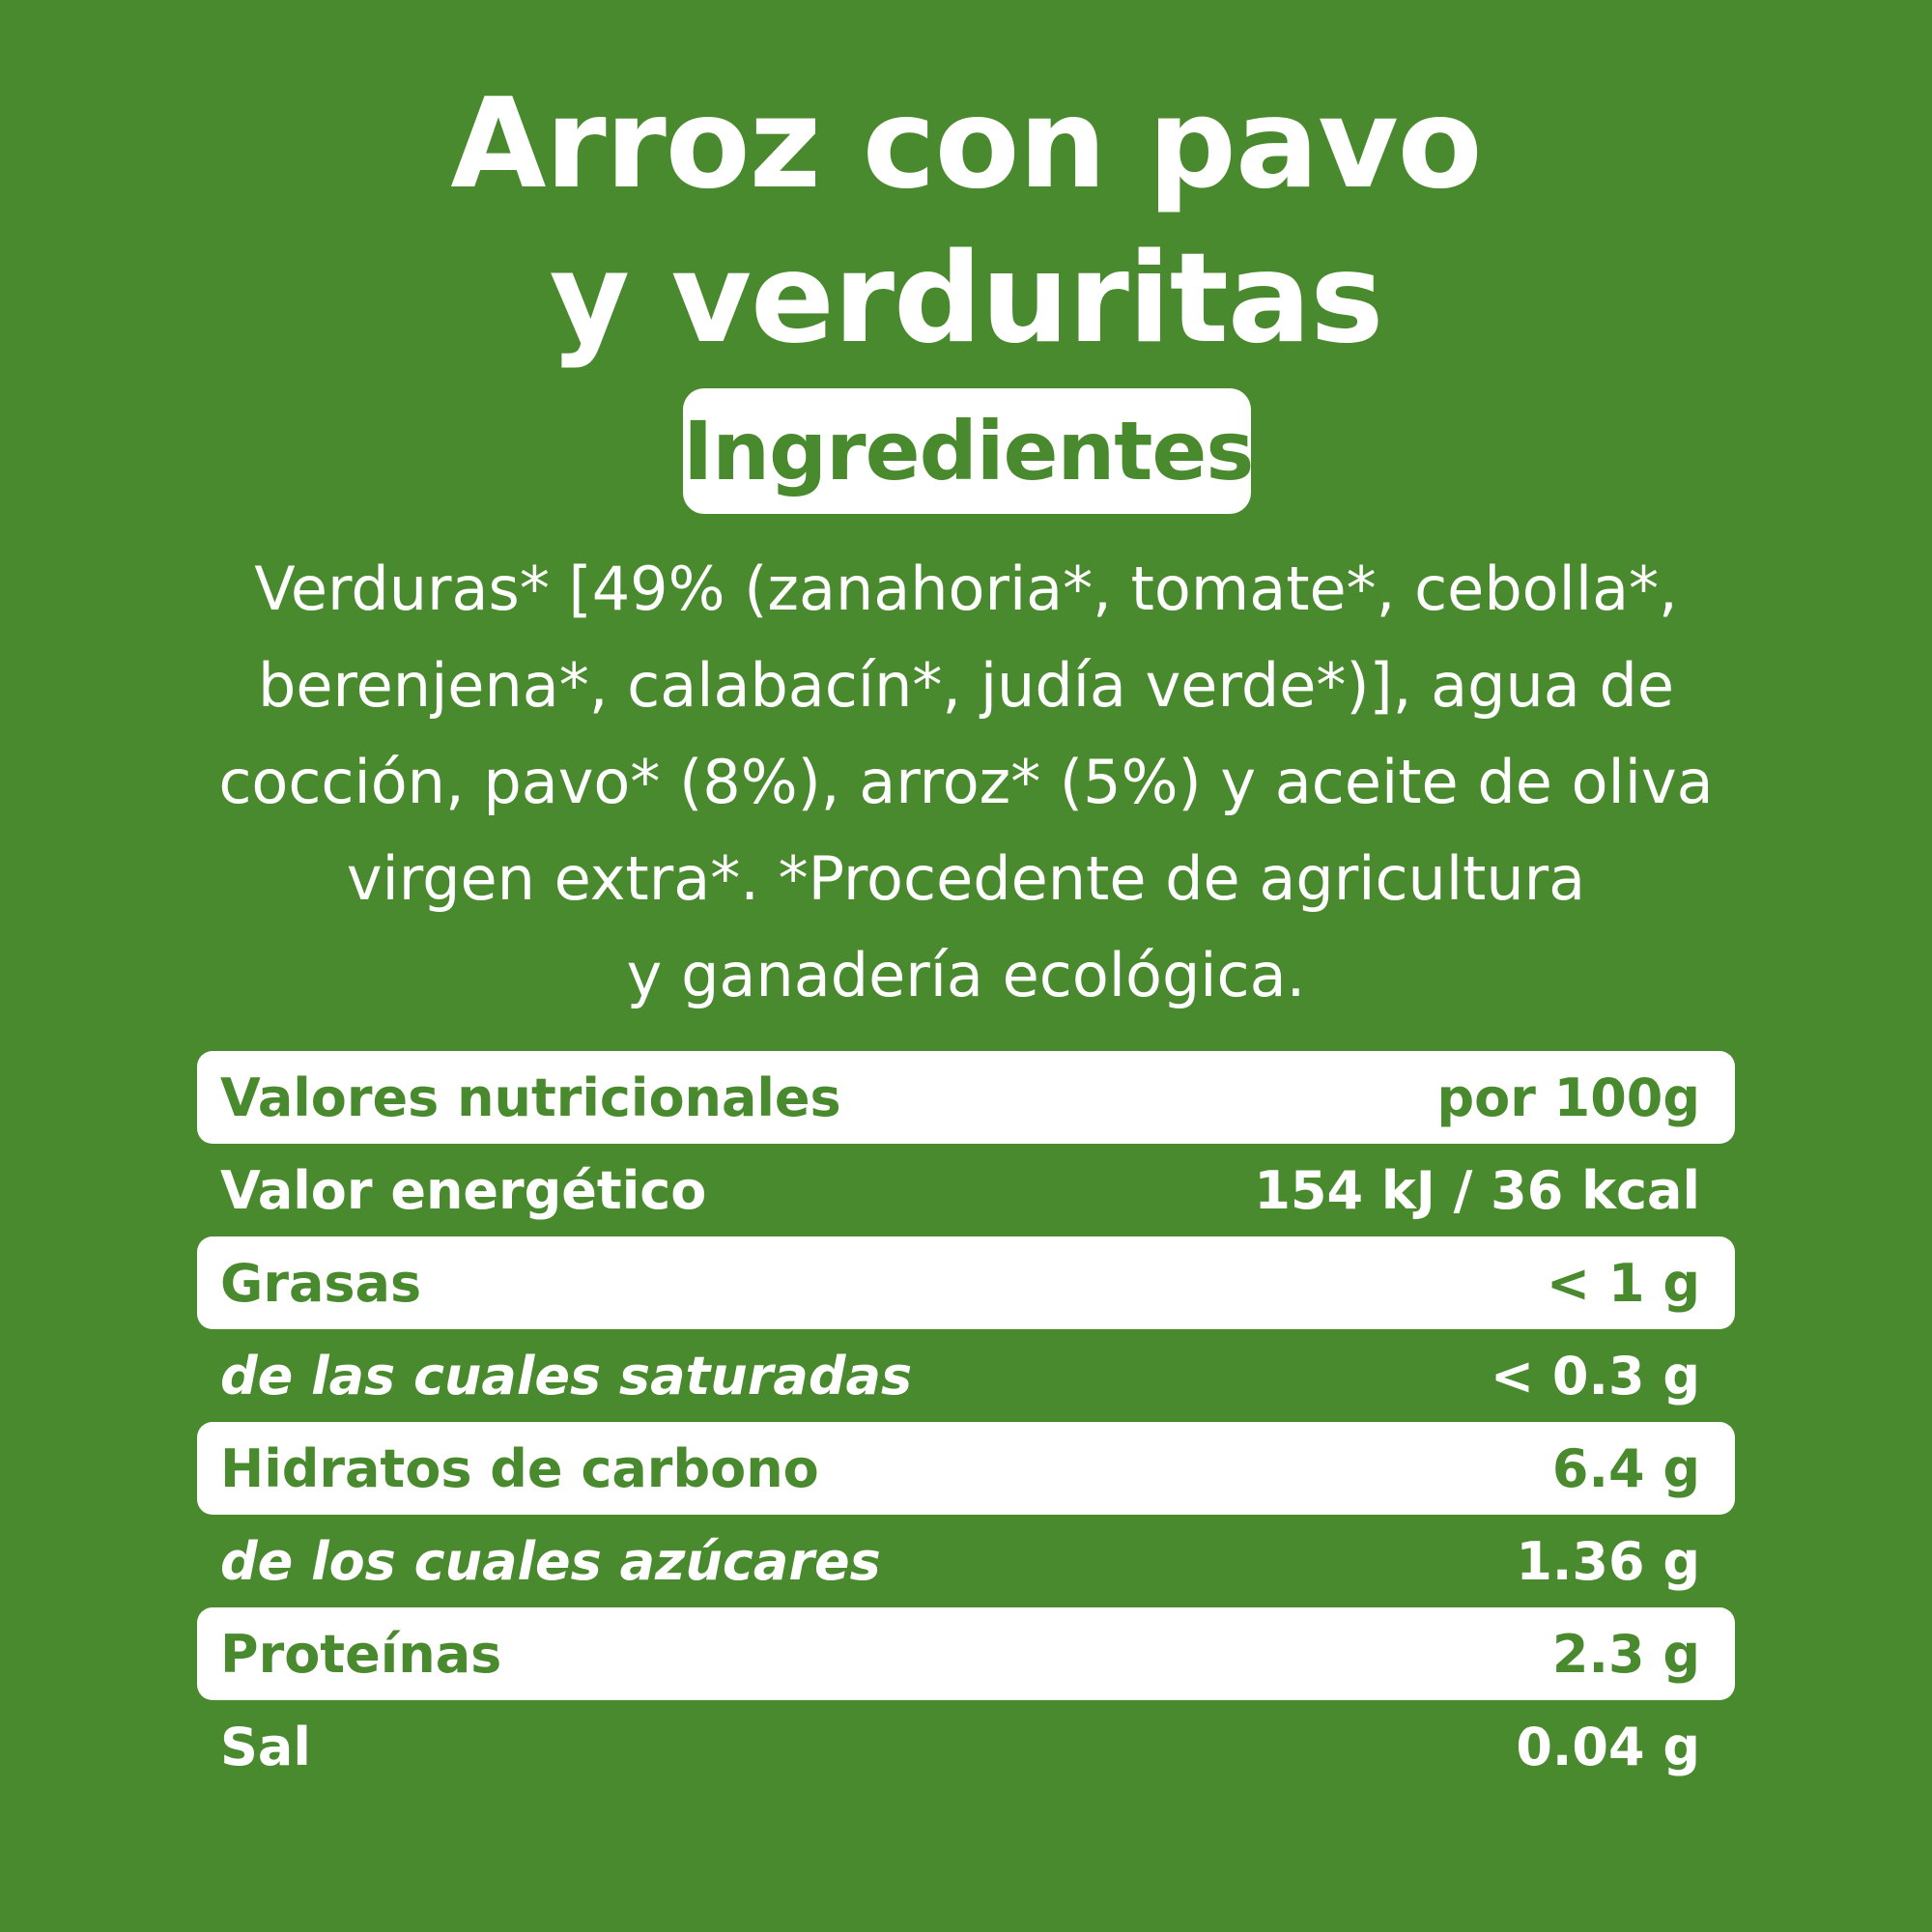  Describe the element at coordinates (265, 1746) in the screenshot. I see `nutrition-label-salt: Sal` at that location.